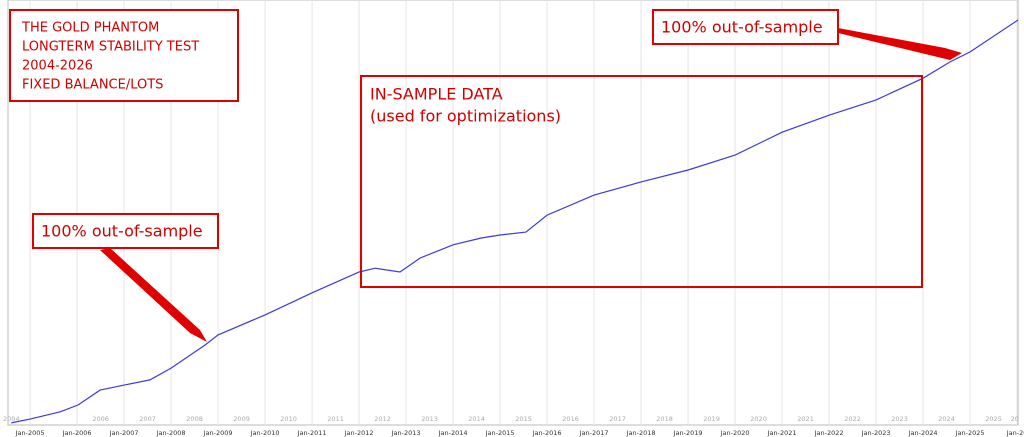  I want to click on x-tick-label: Jan-2024, so click(923, 433).